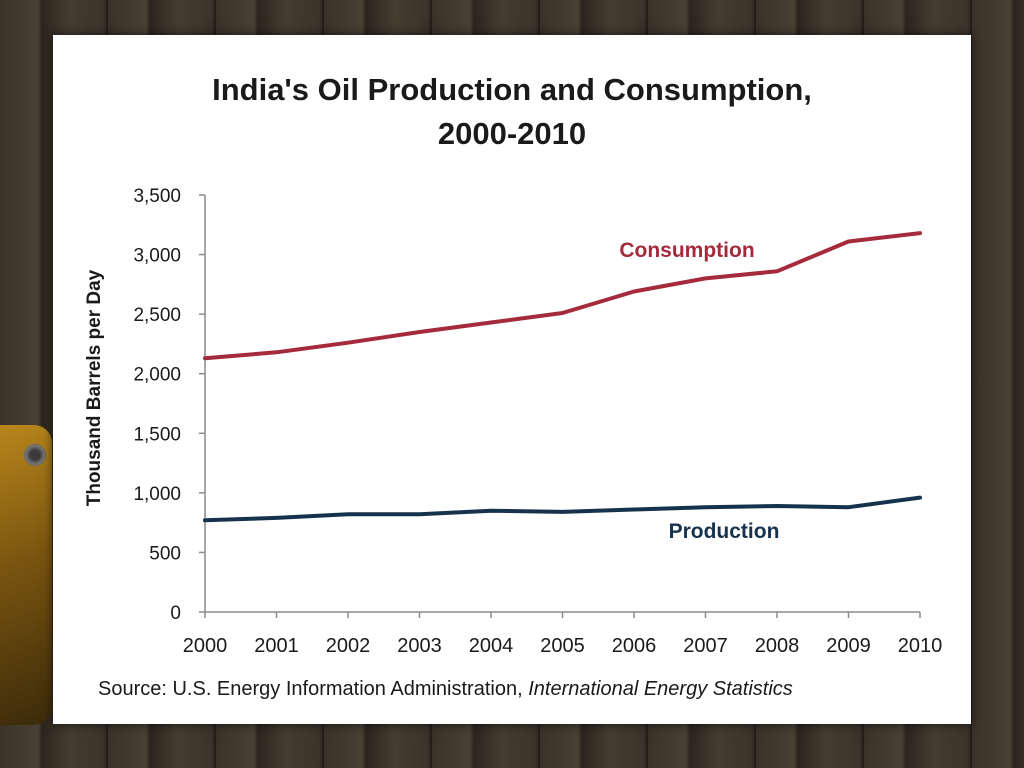 Image resolution: width=1024 pixels, height=768 pixels. Describe the element at coordinates (562, 509) in the screenshot. I see `production-series-line` at that location.